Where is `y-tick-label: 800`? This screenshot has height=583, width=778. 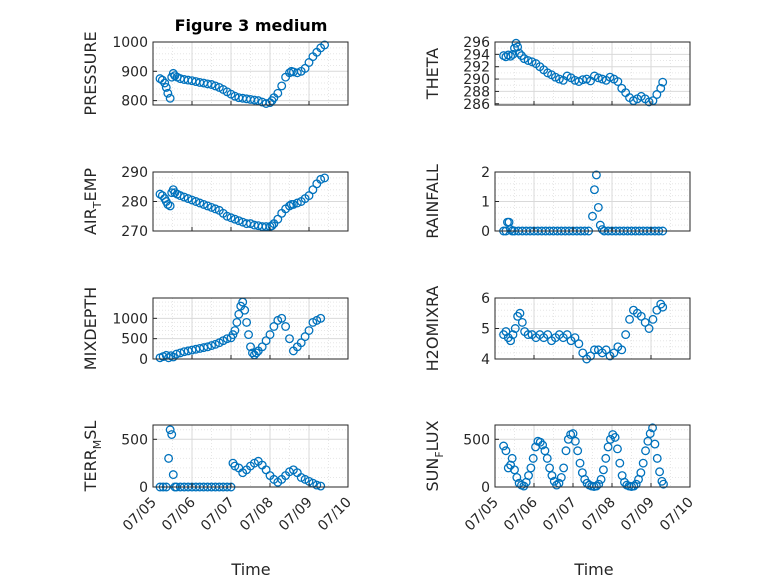
y-tick-label: 800 is located at coordinates (134, 102).